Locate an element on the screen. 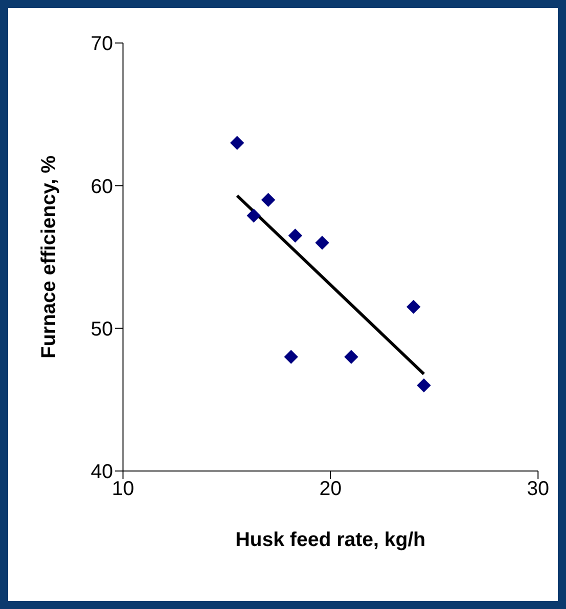 The width and height of the screenshot is (566, 609). y-tick-label: 50 is located at coordinates (101, 329).